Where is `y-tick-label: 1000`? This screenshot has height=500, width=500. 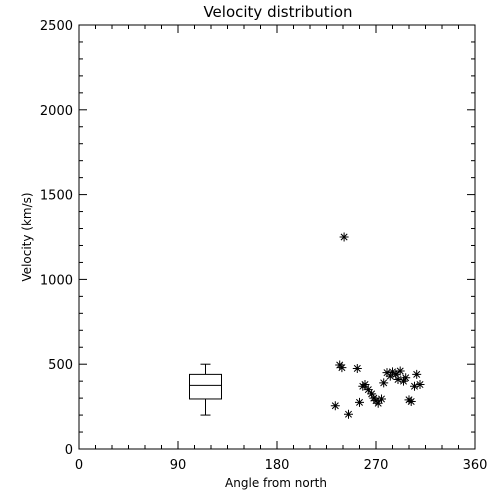 y-tick-label: 1000 is located at coordinates (56, 280).